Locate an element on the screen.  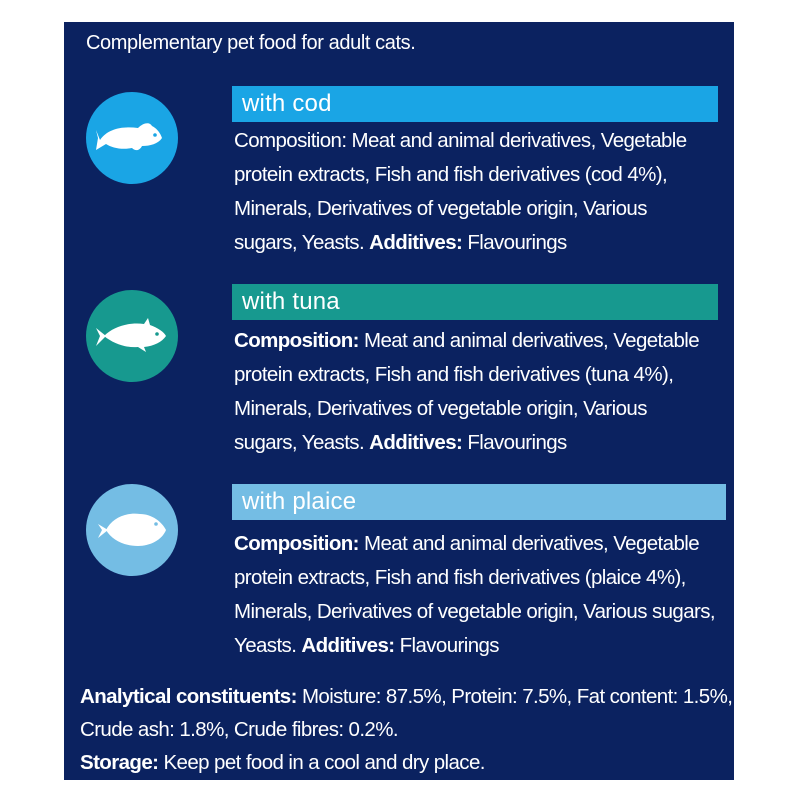
section-title-plaice: with plaice is located at coordinates (479, 502).